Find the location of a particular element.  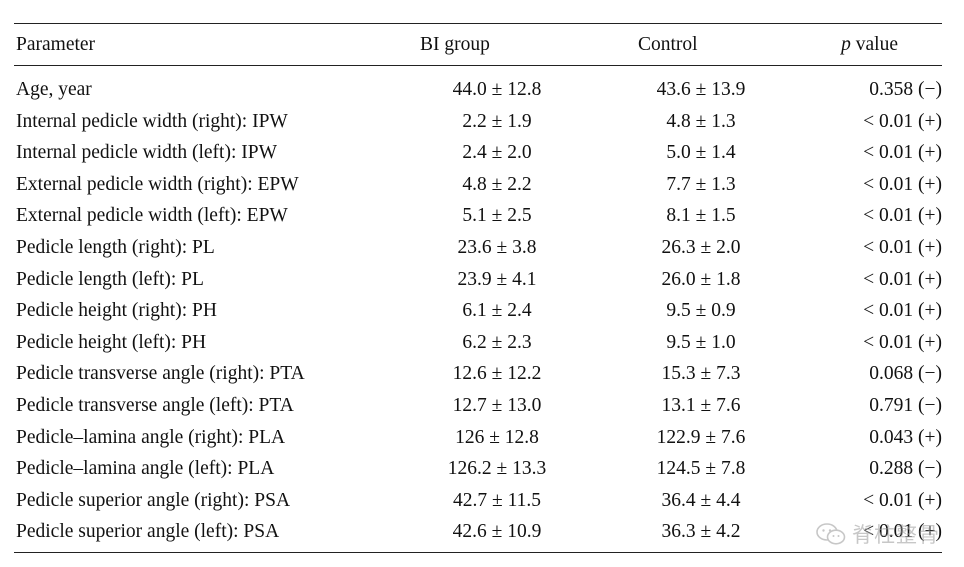

cell-bi-group: 44.0 ± 12.8 is located at coordinates (497, 89).